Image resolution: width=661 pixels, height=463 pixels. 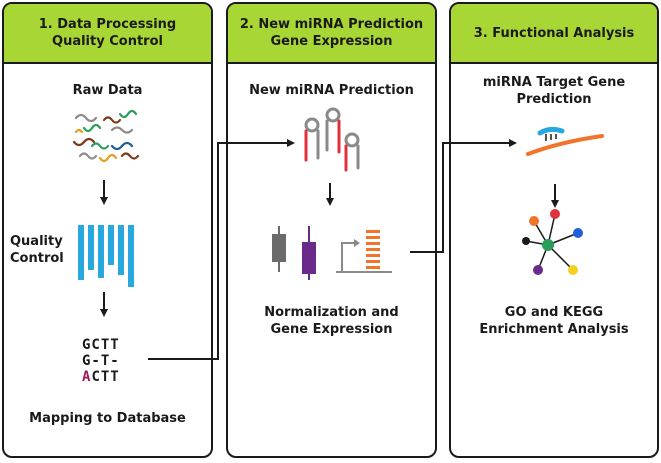 I want to click on panel-title-line1: 3. Functional Analysis, so click(x=554, y=33).